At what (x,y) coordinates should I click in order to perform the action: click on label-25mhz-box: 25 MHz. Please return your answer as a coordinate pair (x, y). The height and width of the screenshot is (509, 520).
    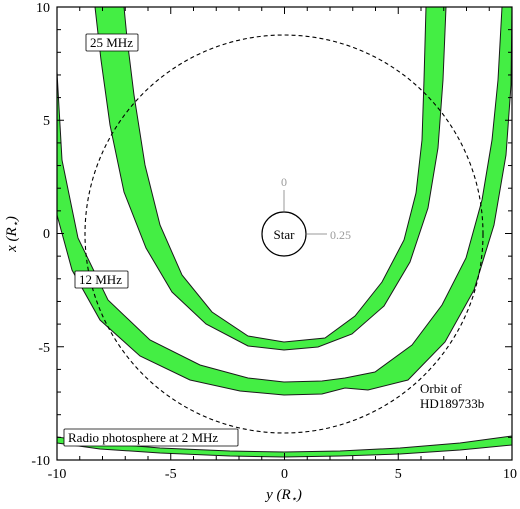
    Looking at the image, I should click on (112, 42).